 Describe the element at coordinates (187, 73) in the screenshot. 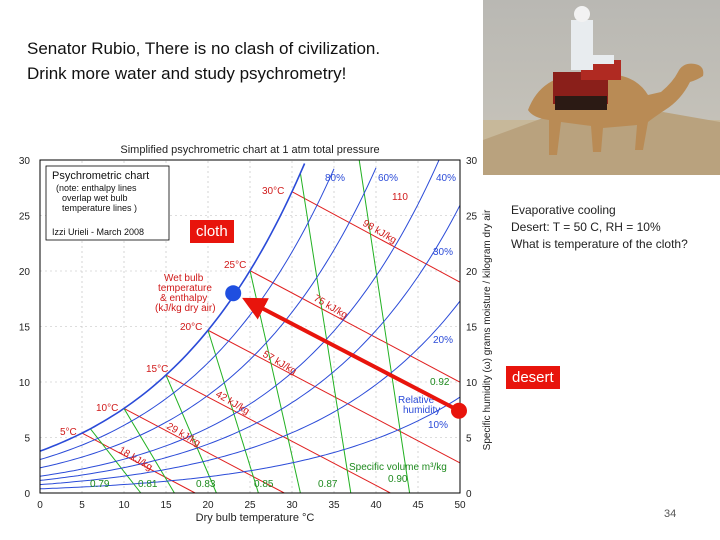

I see `title-line-2: Drink more water and study psychrometry!` at that location.